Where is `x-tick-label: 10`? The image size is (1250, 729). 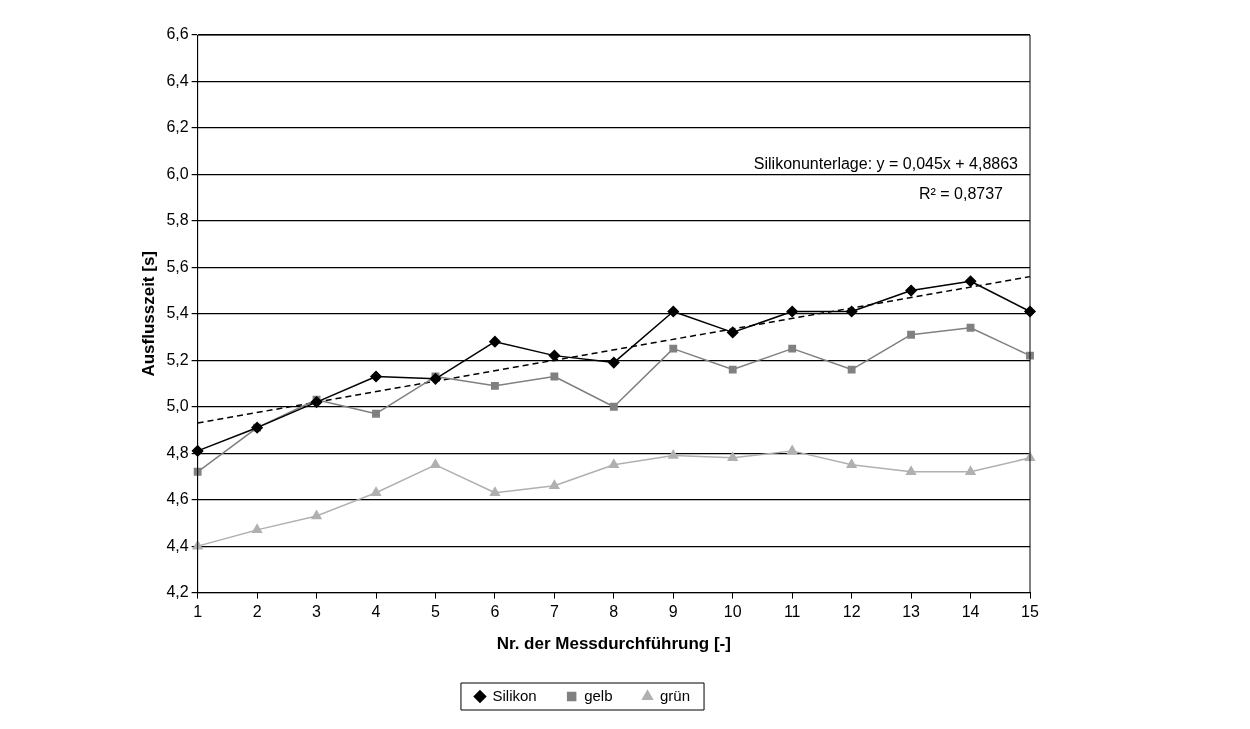 x-tick-label: 10 is located at coordinates (732, 612).